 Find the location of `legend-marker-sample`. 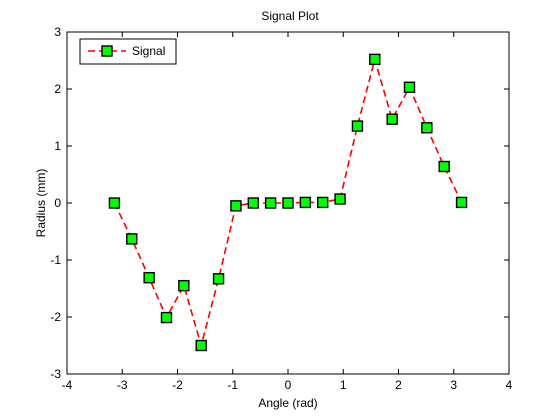

legend-marker-sample is located at coordinates (107, 51).